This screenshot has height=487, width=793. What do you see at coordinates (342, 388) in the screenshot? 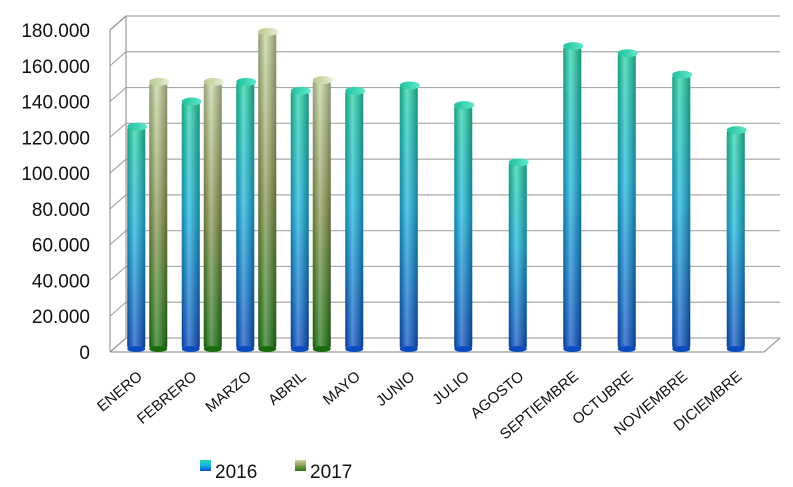
I see `x-tick-label: MAYO` at bounding box center [342, 388].